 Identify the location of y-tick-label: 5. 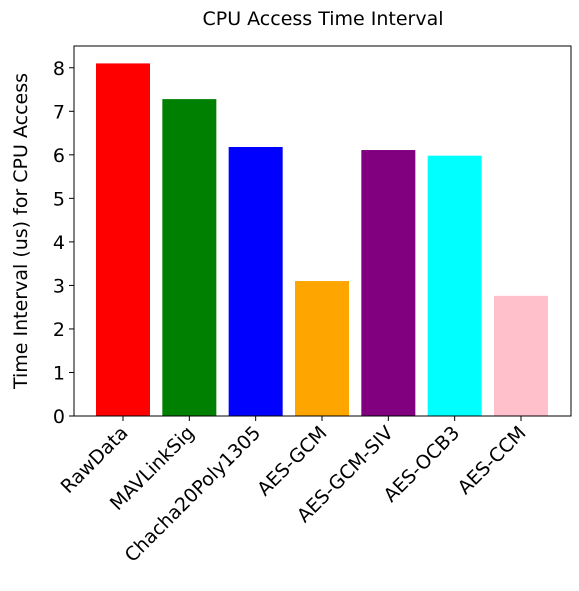
(59, 199).